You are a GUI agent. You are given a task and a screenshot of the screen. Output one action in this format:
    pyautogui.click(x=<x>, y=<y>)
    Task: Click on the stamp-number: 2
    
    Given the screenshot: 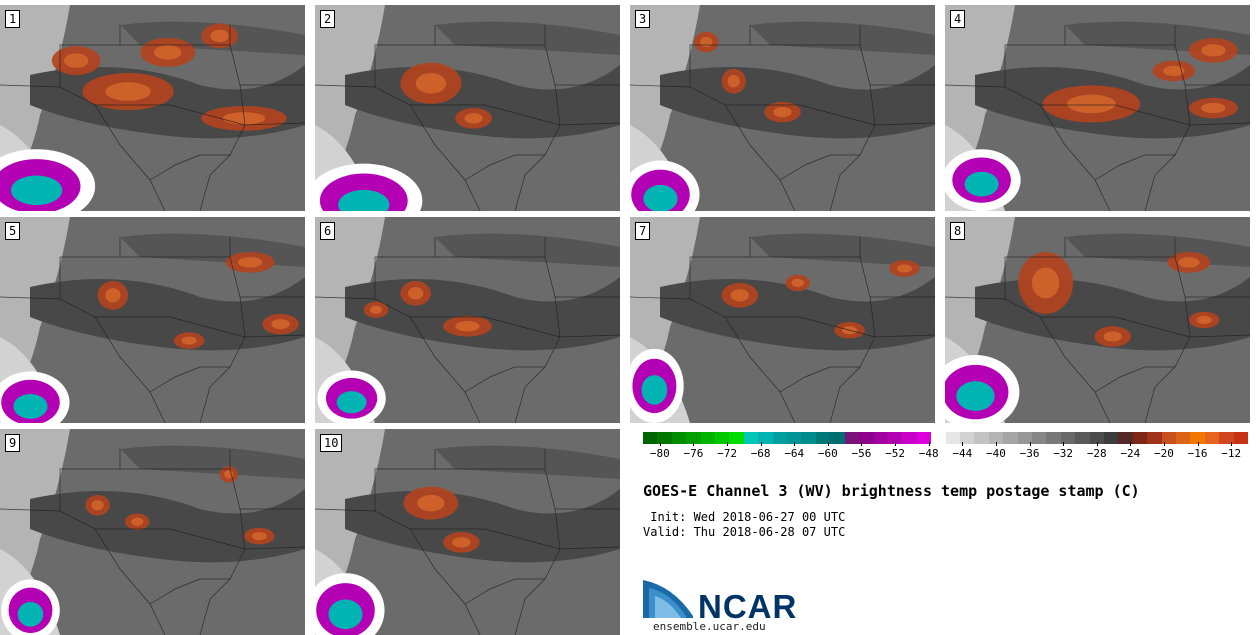 What is the action you would take?
    pyautogui.click(x=328, y=19)
    